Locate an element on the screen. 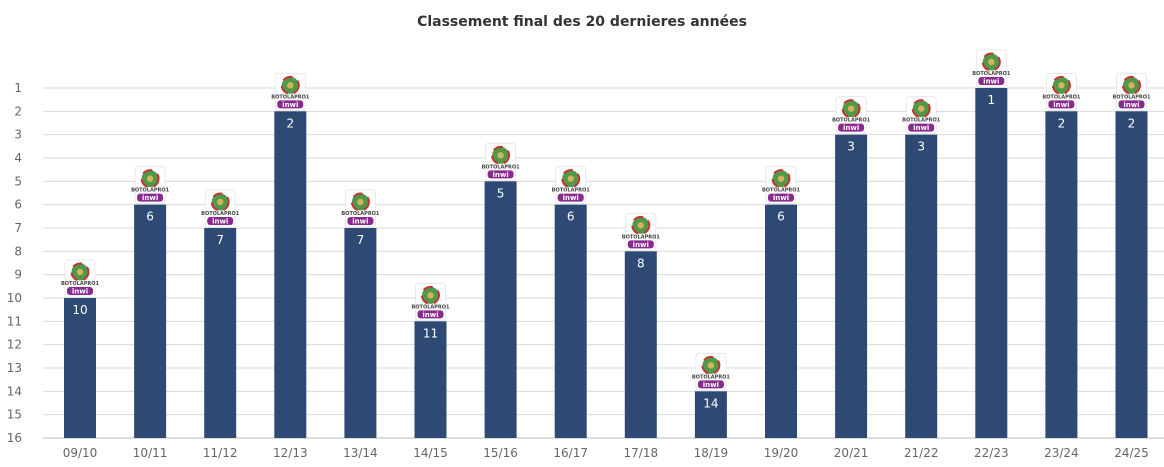  x-tick-label: 24/25 is located at coordinates (1131, 453).